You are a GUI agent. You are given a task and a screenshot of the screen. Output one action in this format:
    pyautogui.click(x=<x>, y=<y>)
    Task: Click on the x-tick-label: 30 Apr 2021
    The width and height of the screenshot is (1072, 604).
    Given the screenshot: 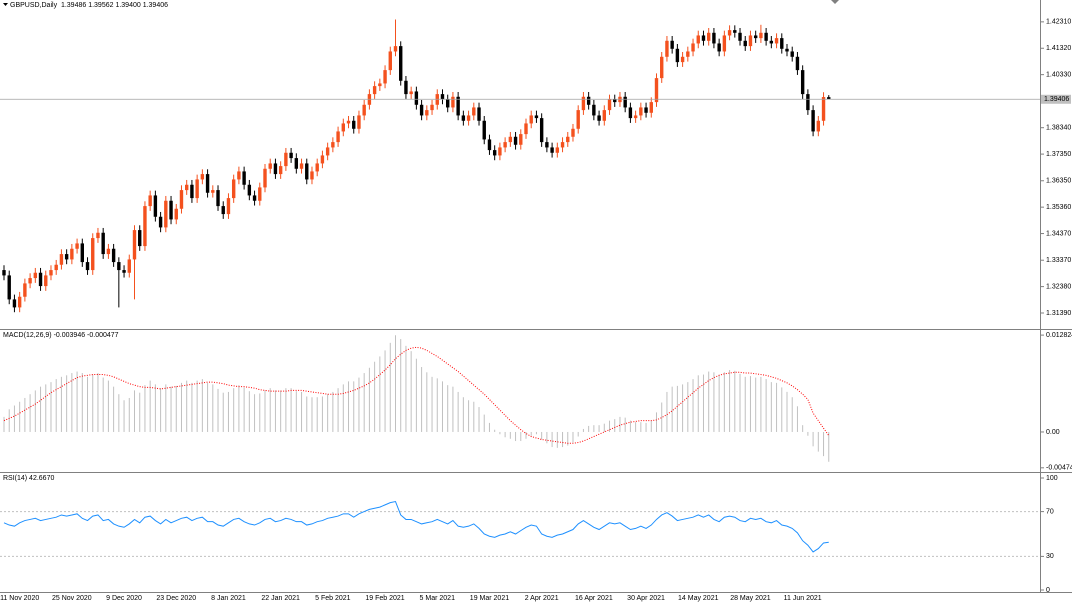 What is the action you would take?
    pyautogui.click(x=646, y=598)
    